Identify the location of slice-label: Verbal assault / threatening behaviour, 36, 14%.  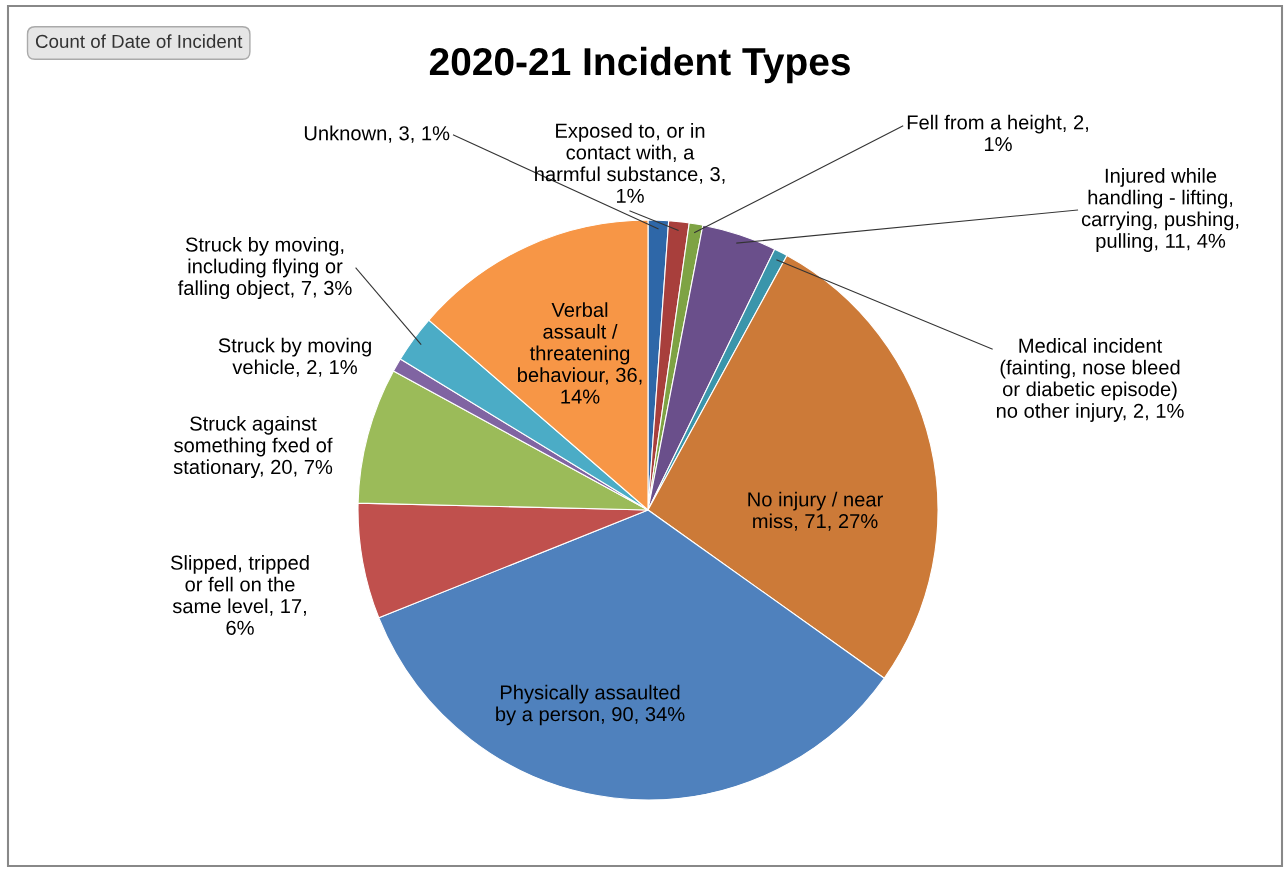
(580, 353).